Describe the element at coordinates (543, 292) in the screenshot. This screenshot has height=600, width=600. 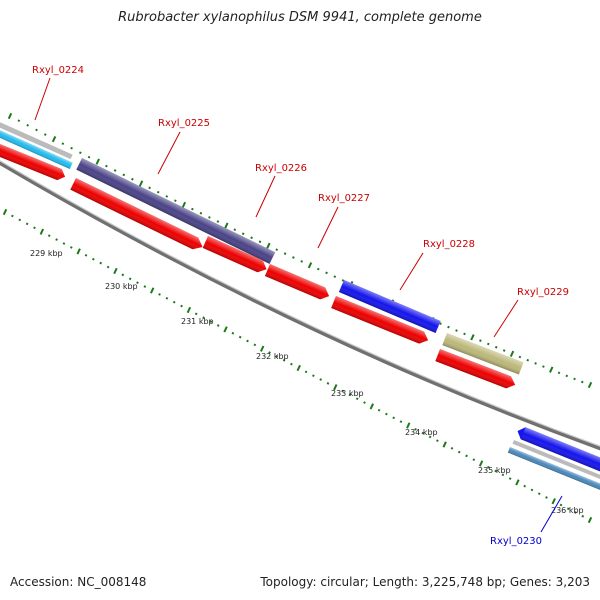
I see `gene-label-rxyl-0229: Rxyl_0229` at that location.